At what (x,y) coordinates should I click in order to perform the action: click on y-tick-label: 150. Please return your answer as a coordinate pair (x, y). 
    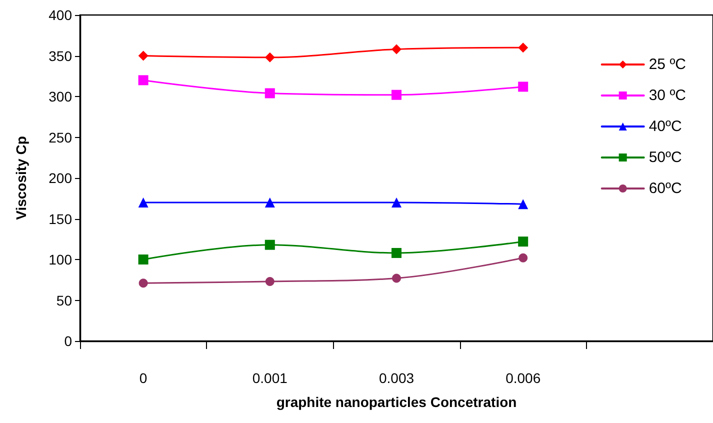
    Looking at the image, I should click on (60, 218).